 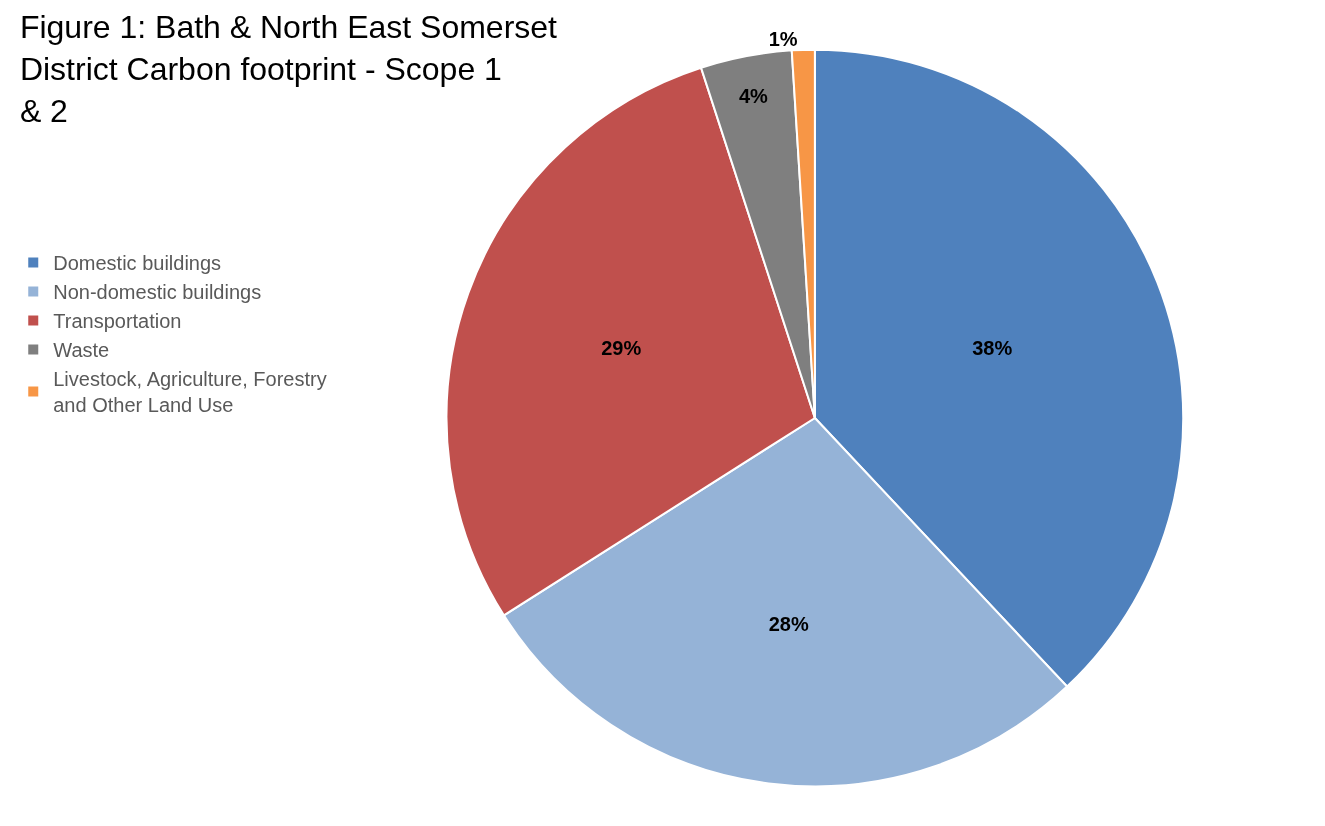 What do you see at coordinates (788, 624) in the screenshot?
I see `data-label: 28%` at bounding box center [788, 624].